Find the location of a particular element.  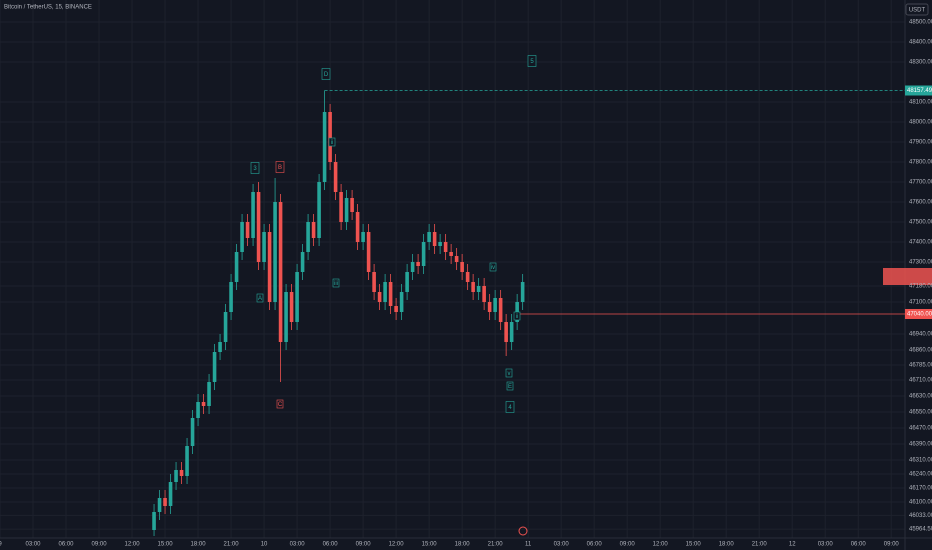

wave-label: 3 is located at coordinates (255, 169).